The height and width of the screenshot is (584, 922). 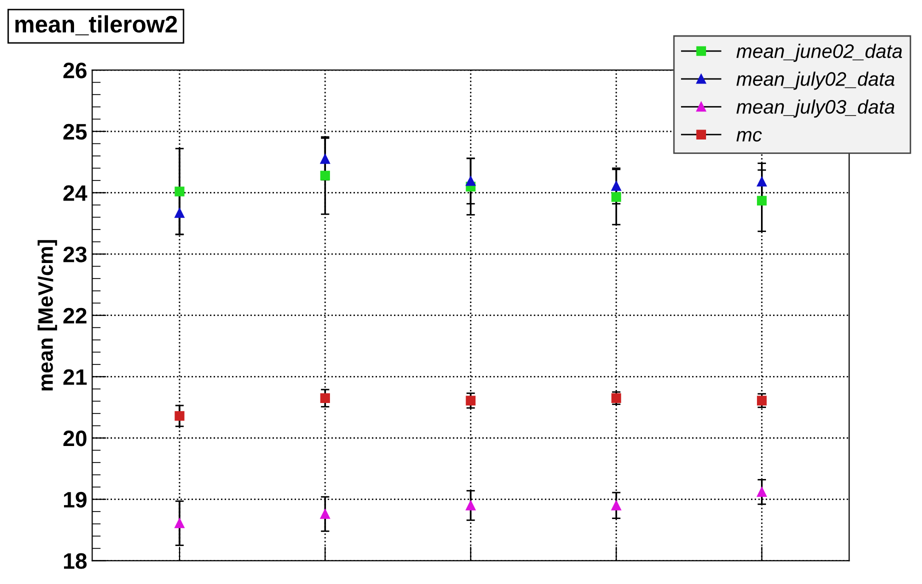 I want to click on legend-label: mean_july03_data, so click(x=815, y=108).